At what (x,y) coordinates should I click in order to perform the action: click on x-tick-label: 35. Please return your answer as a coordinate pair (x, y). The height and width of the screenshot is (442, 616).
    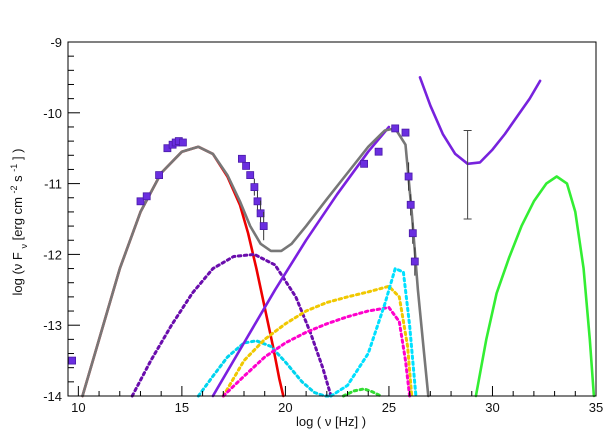
    Looking at the image, I should click on (596, 407).